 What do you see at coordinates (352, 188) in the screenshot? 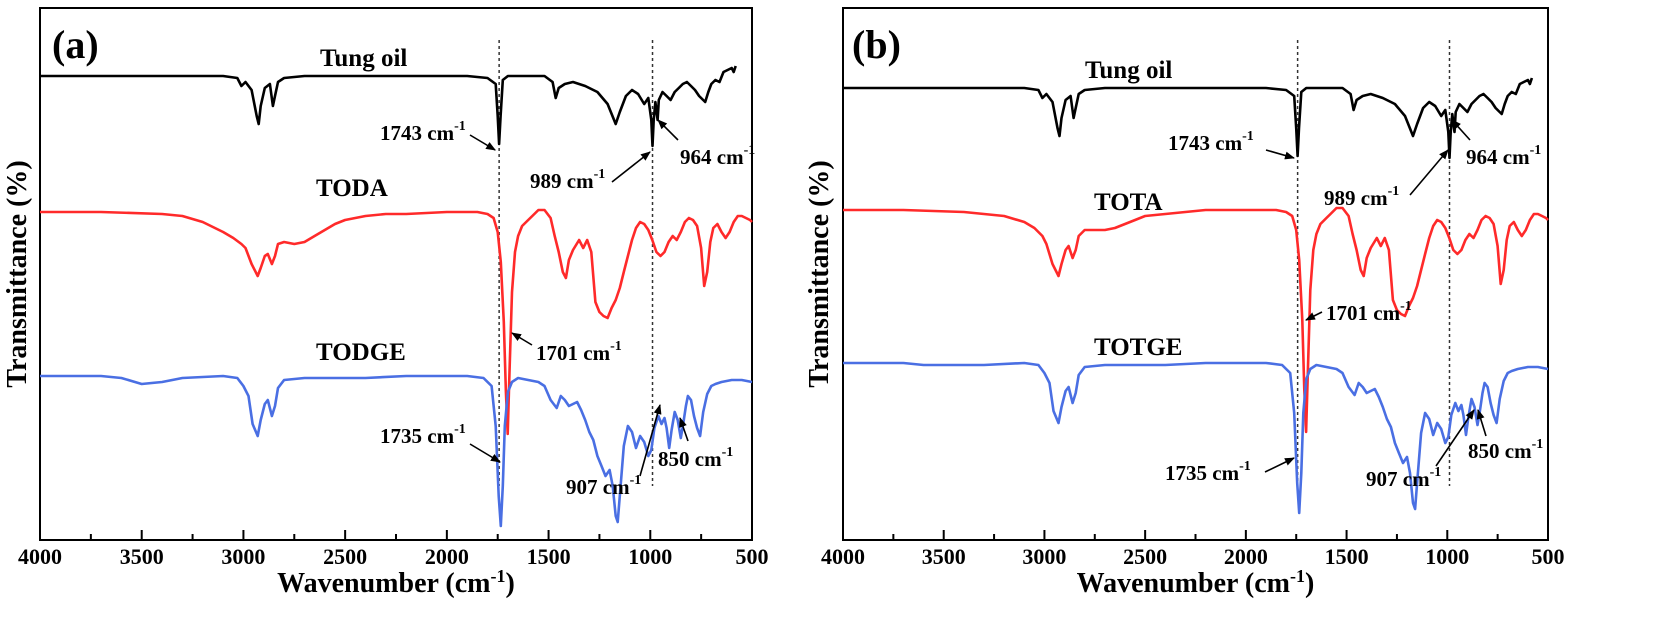
I see `series-label: TODA` at bounding box center [352, 188].